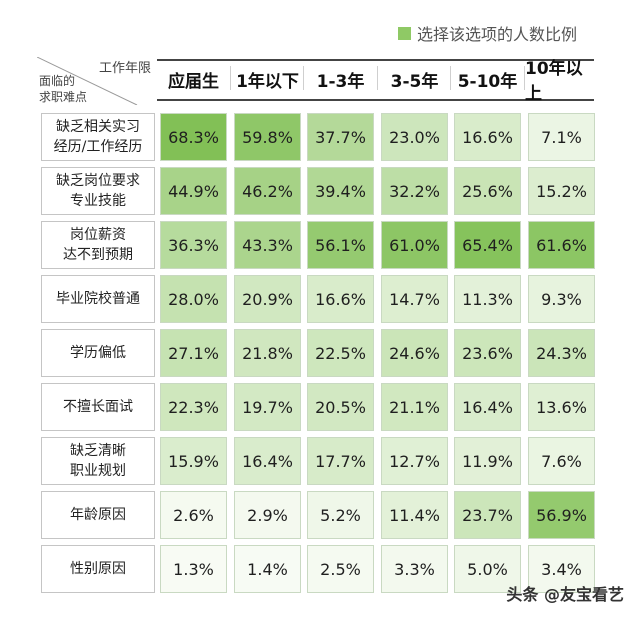 The height and width of the screenshot is (617, 640). I want to click on legend-label: 选择该选项的人数比例, so click(497, 34).